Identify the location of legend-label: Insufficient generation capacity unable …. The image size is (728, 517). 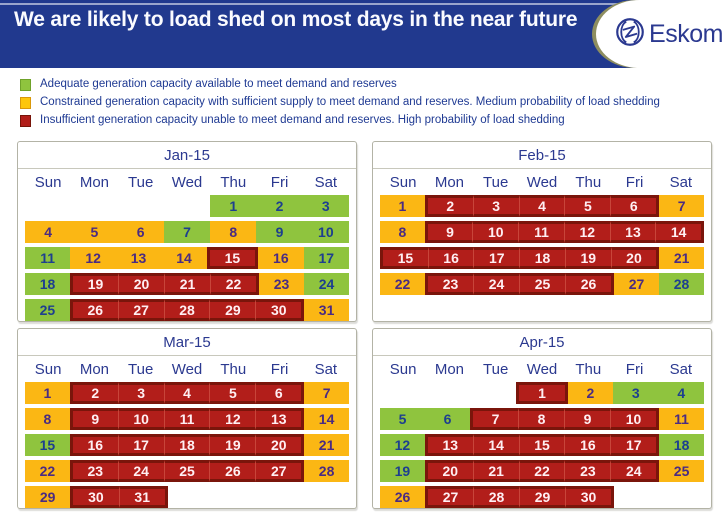
(302, 120).